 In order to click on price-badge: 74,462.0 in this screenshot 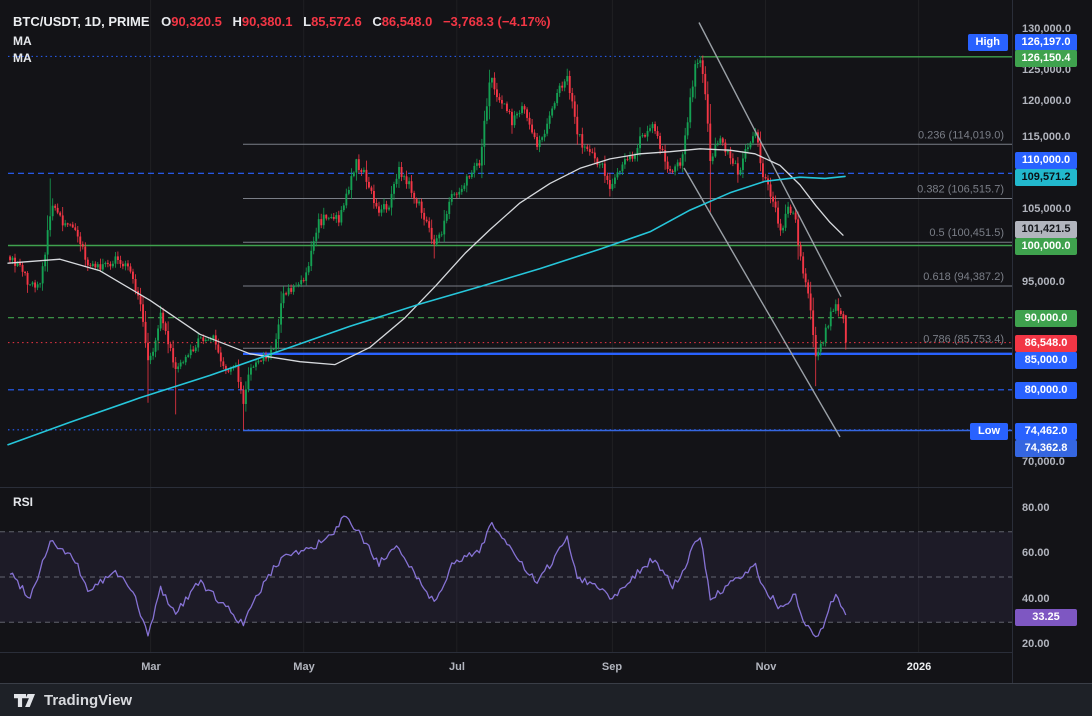, I will do `click(1046, 431)`.